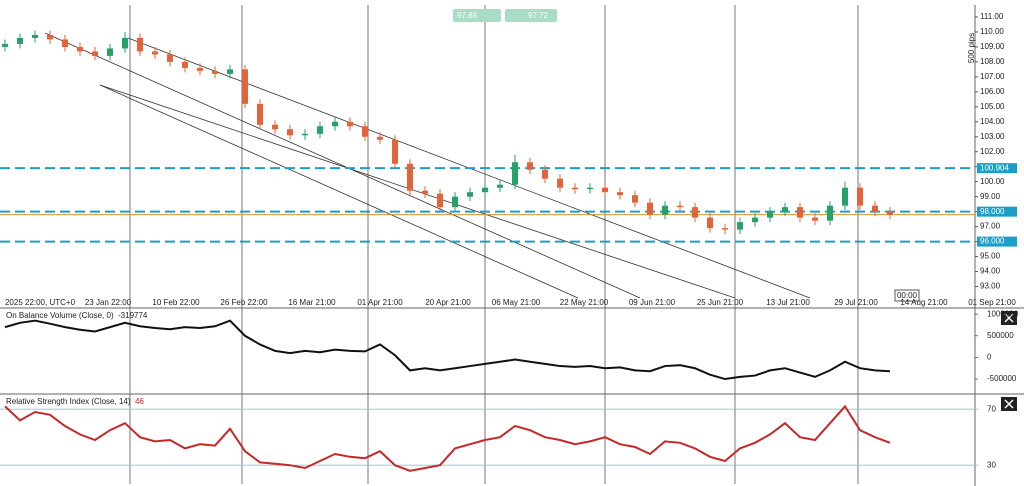 This screenshot has width=1024, height=486. I want to click on price-tick-label: 100.00, so click(992, 181).